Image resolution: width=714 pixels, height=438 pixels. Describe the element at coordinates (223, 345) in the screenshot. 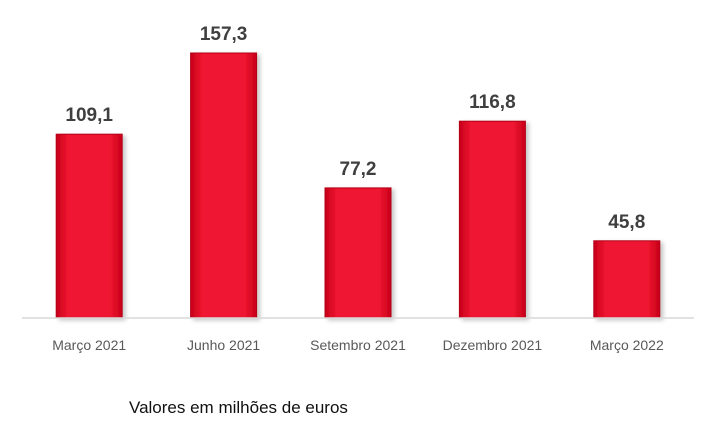

I see `x-tick-label: Junho 2021` at that location.